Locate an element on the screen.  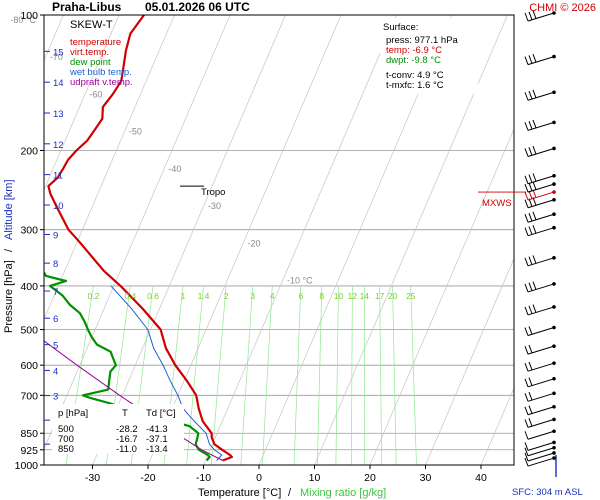
surface-dewpoint: dwpt: -9.8 °C is located at coordinates (413, 60).